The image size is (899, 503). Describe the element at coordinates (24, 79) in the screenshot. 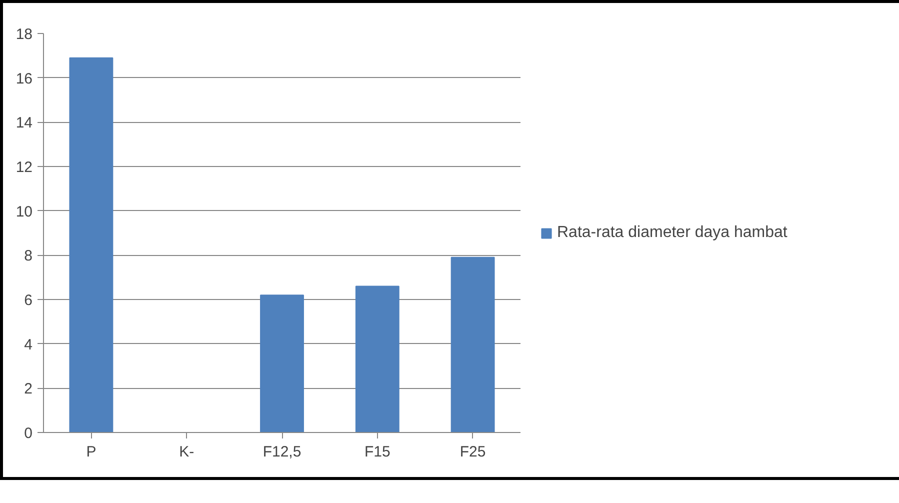

I see `y-tick-label: 16` at that location.